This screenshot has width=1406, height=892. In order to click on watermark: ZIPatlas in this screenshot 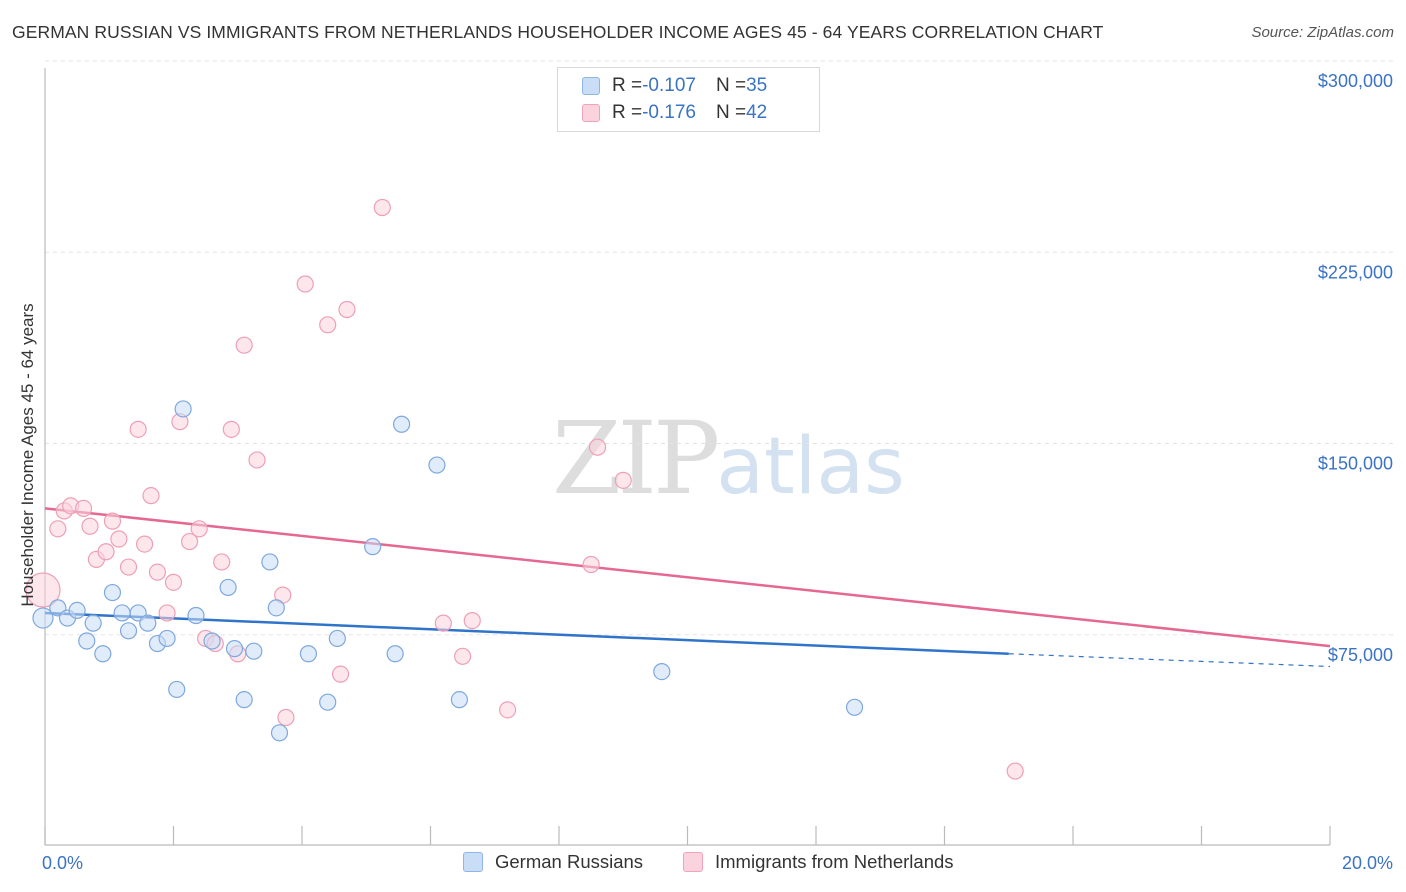, I will do `click(728, 458)`.